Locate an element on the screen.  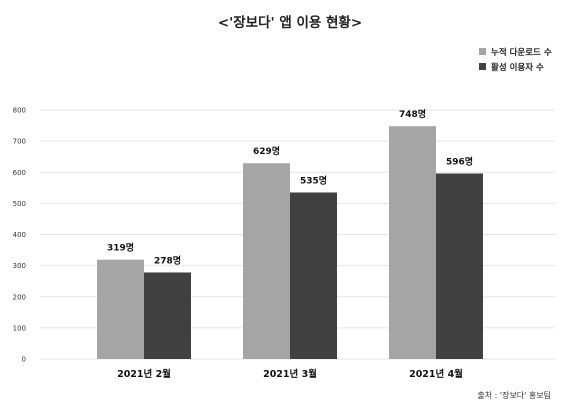
y-axis: 0 100 200 300 400 500 600 700 800 is located at coordinates (19, 235).